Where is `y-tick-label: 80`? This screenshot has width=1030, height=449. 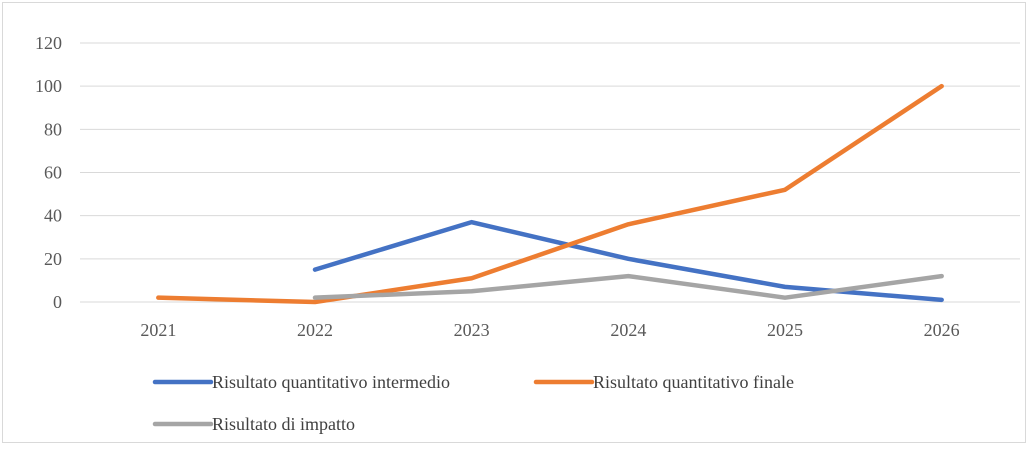 y-tick-label: 80 is located at coordinates (53, 129).